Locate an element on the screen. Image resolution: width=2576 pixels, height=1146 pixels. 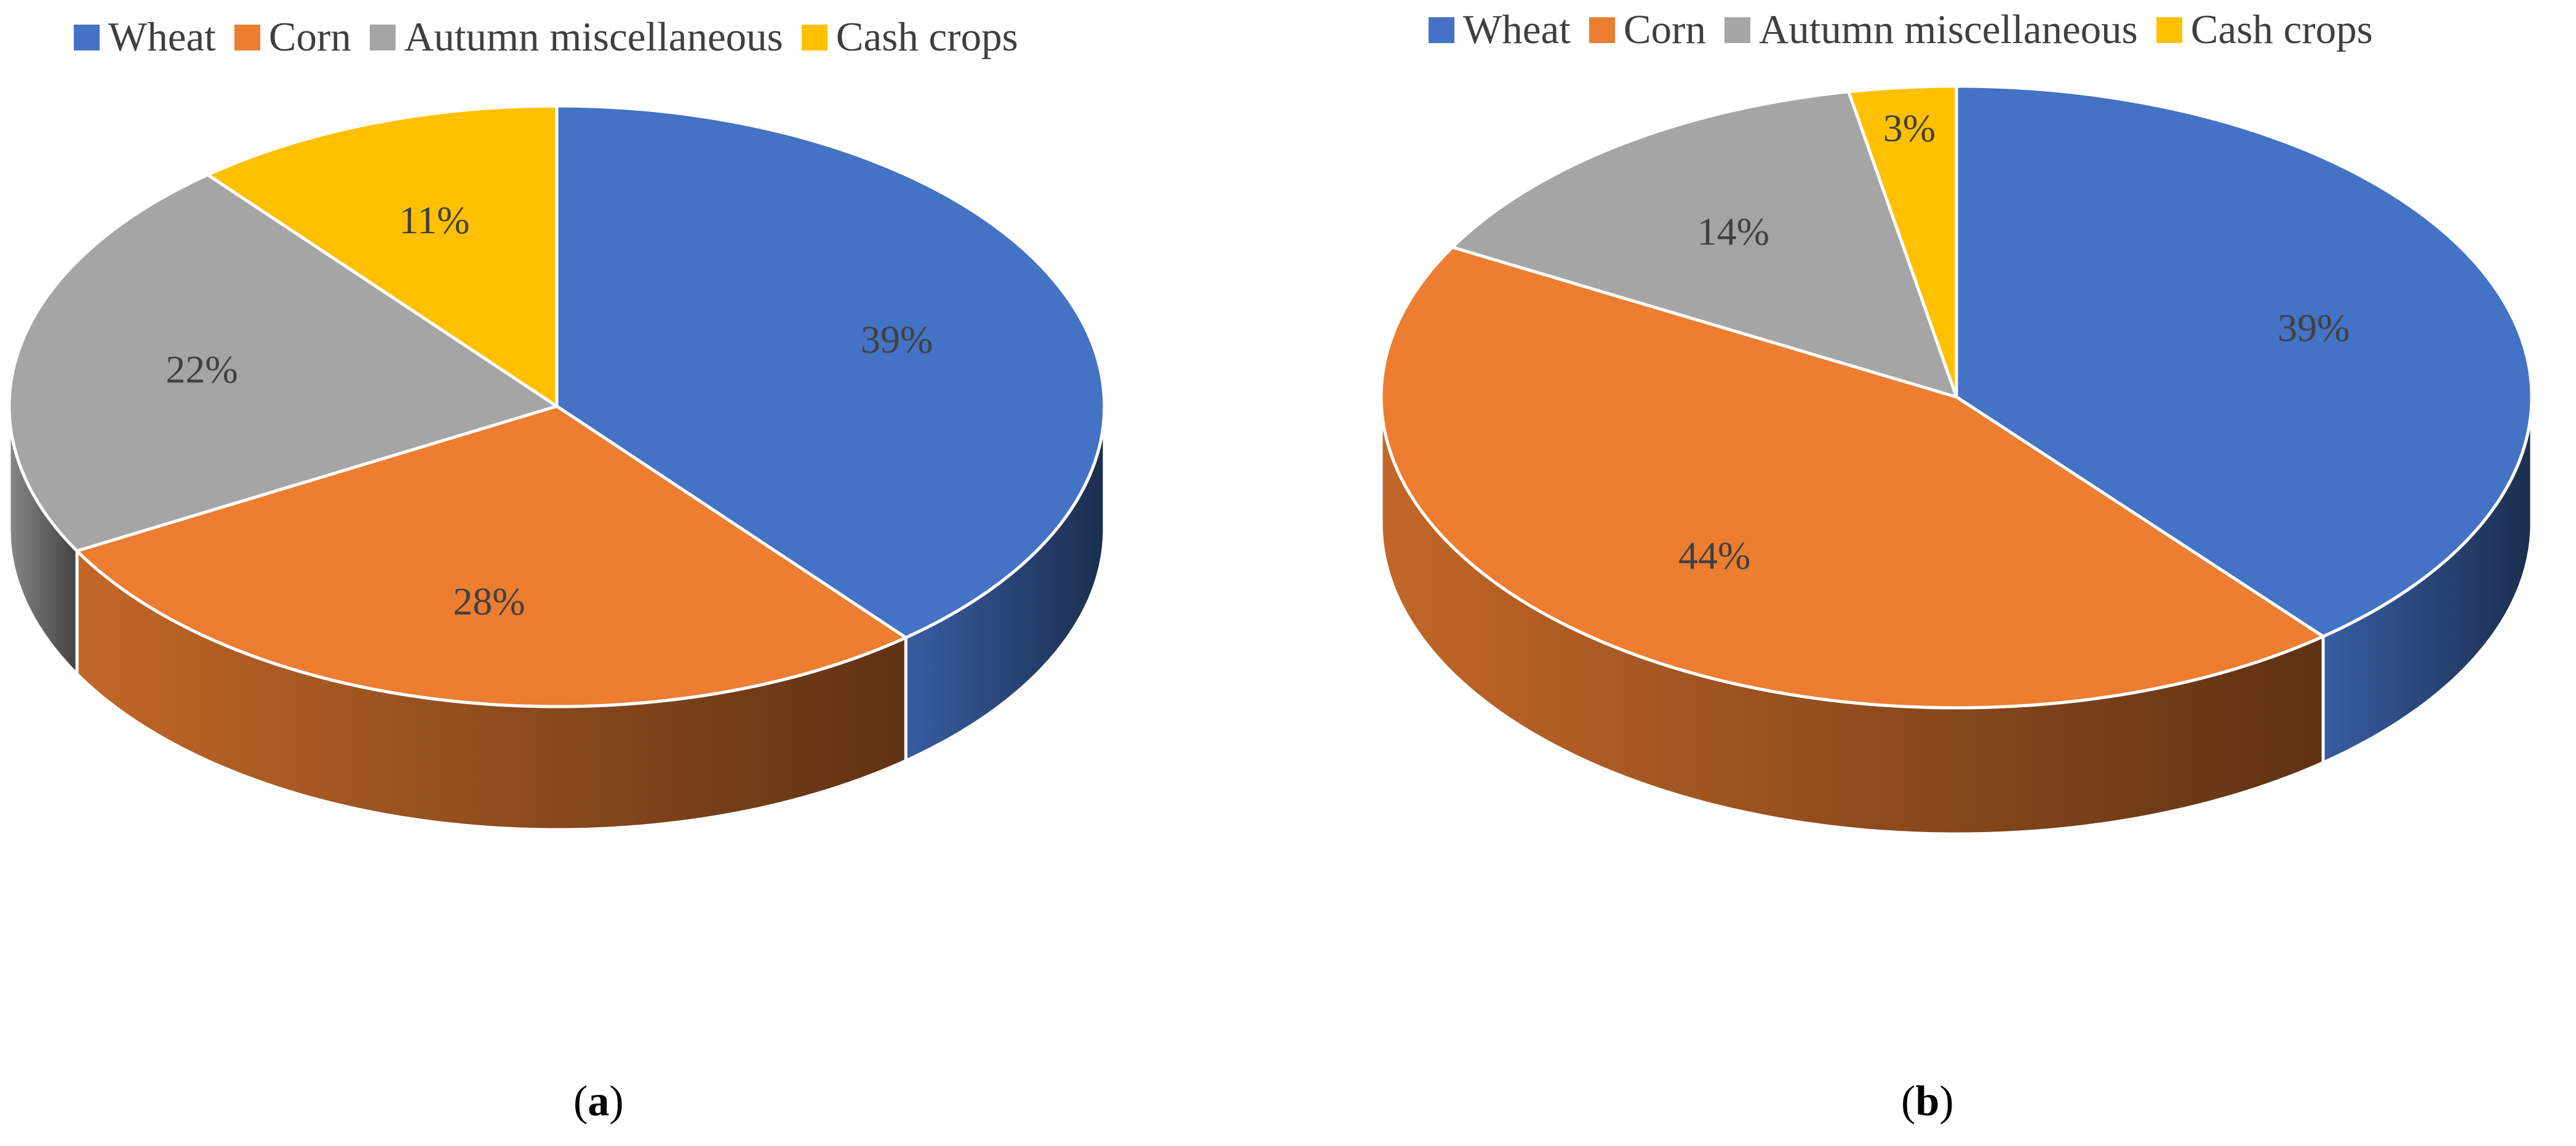
data-label: 28% is located at coordinates (489, 601).